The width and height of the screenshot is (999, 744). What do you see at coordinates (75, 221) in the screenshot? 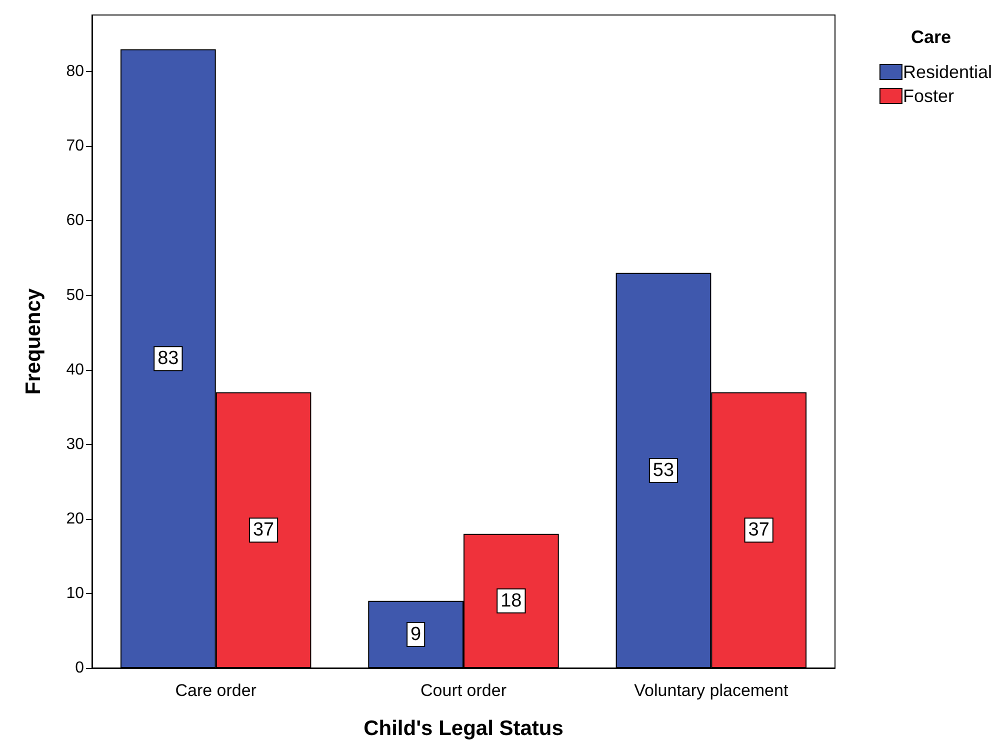
I see `y-tick-label: 60` at bounding box center [75, 221].